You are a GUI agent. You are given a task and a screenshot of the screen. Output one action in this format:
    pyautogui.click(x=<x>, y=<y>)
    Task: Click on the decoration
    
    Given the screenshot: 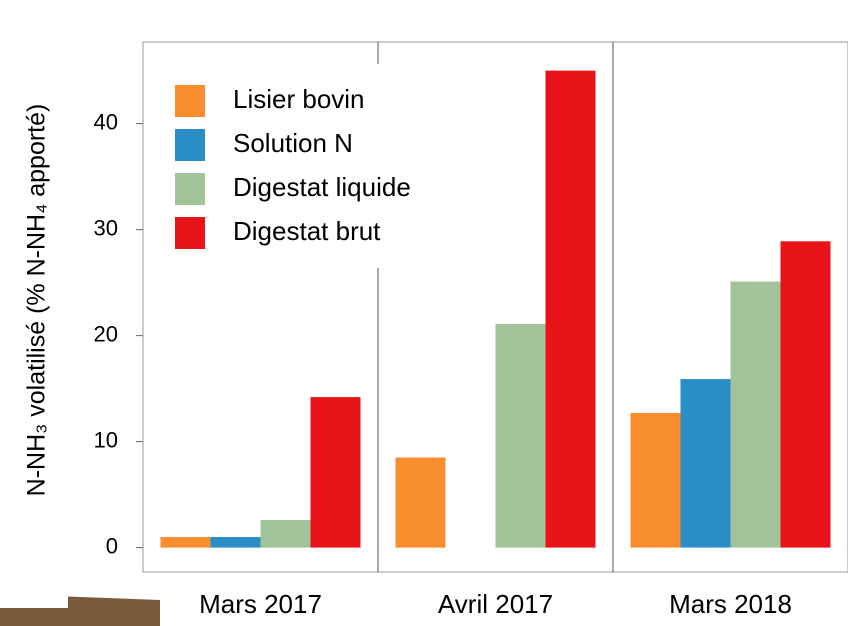 What is the action you would take?
    pyautogui.click(x=34, y=601)
    